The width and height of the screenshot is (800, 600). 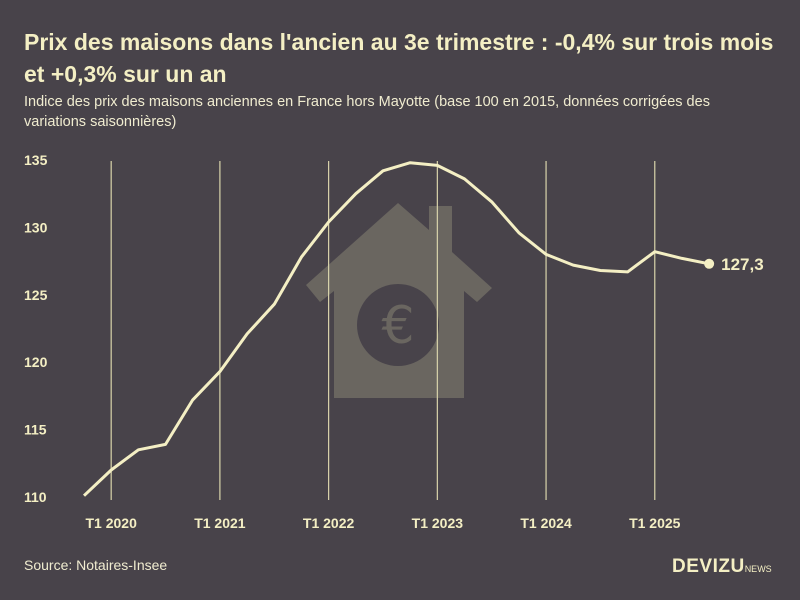 What do you see at coordinates (709, 263) in the screenshot?
I see `data-point` at bounding box center [709, 263].